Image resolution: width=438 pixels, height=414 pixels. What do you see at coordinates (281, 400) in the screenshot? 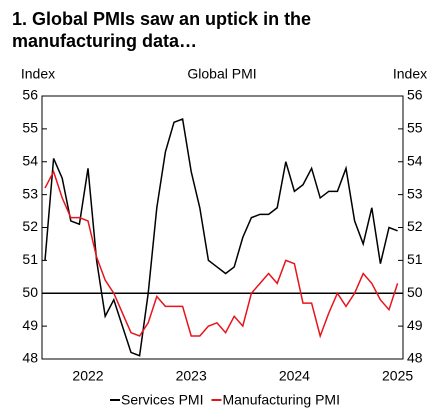
I see `legend-label: Manufacturing PMI` at bounding box center [281, 400].